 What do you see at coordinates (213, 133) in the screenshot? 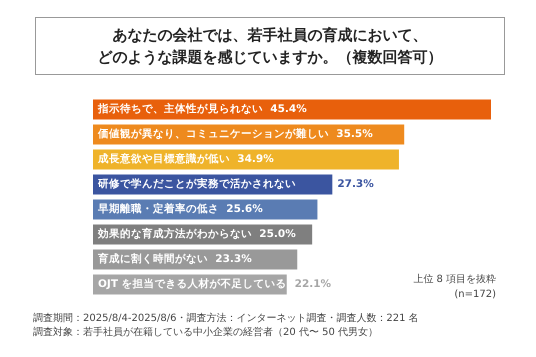
I see `y-tick-label: 価値観が異なり、コミュニケーションが難しい` at bounding box center [213, 133].